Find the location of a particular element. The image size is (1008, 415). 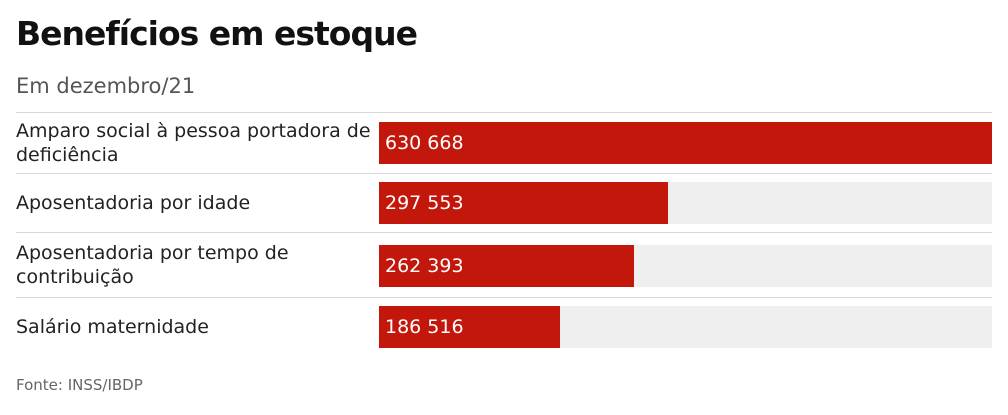

value-label: 262 393 is located at coordinates (424, 266).